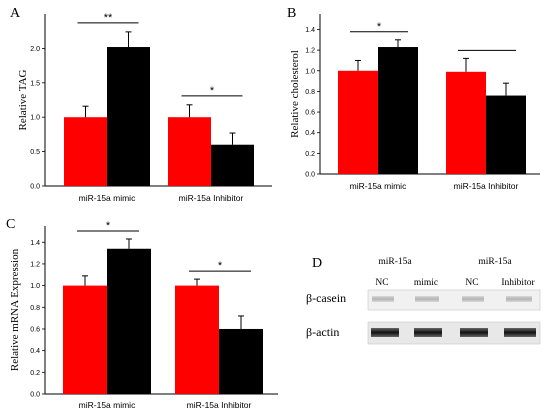 The image size is (550, 417). I want to click on chart-b-ytick-label: 1.0, so click(310, 71).